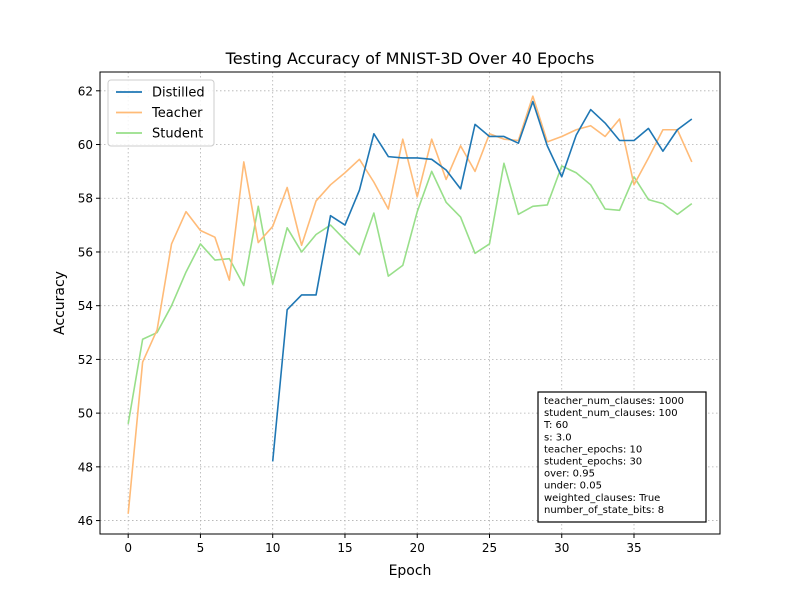  Describe the element at coordinates (611, 413) in the screenshot. I see `annotation-line: student_num_clauses: 100` at that location.